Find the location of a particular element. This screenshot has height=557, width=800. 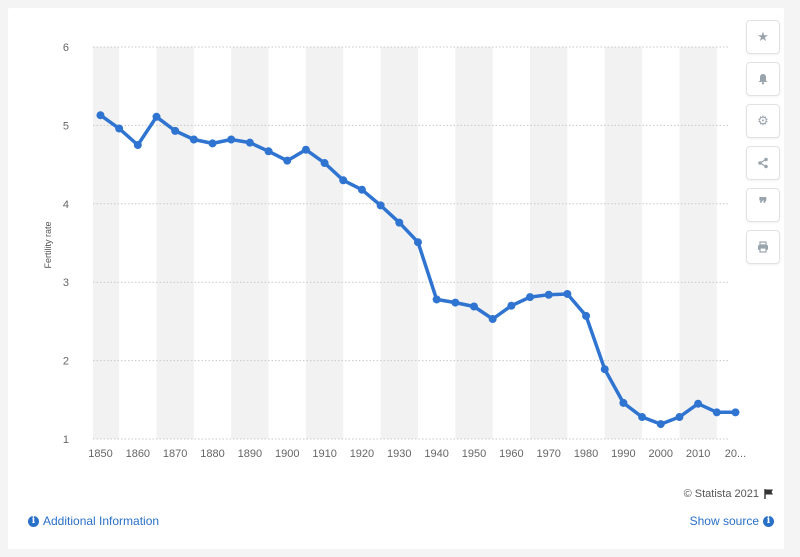

x-tick-label: 1870 is located at coordinates (175, 454).